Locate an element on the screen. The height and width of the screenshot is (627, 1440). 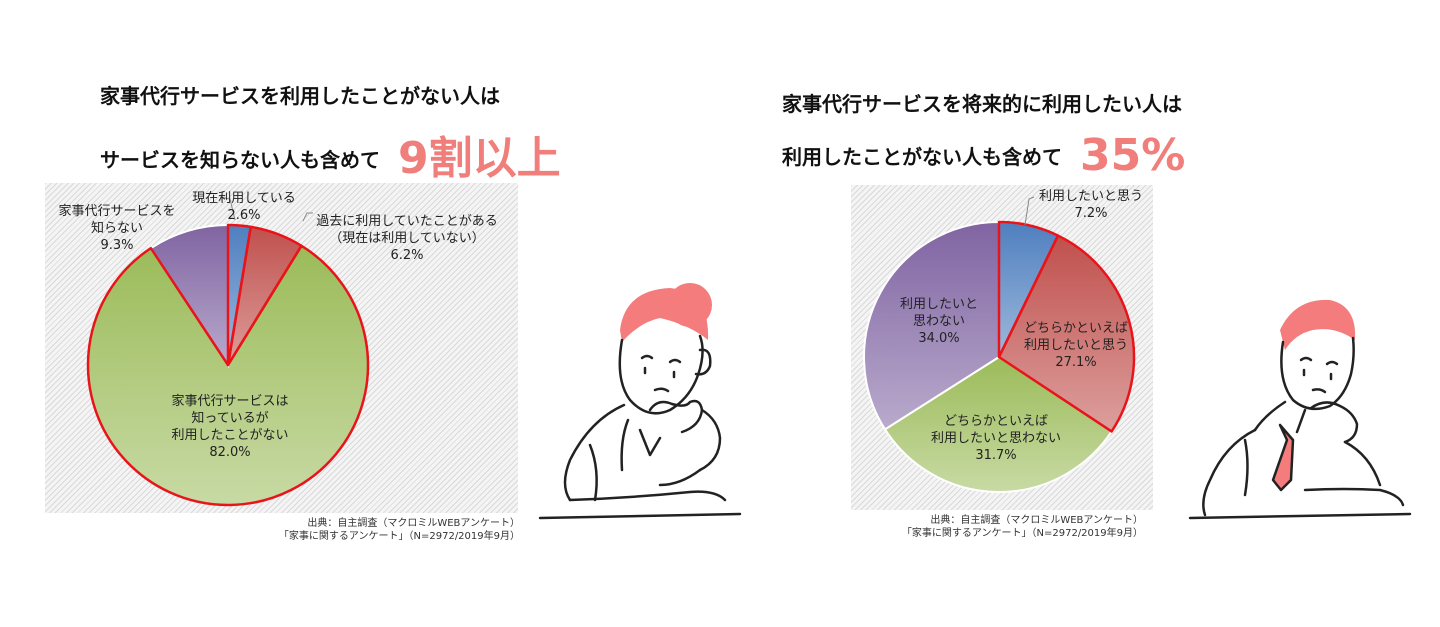
left-label-known: 家事代行サービスは 知っているが 利用したことがない 82.0% is located at coordinates (230, 427).